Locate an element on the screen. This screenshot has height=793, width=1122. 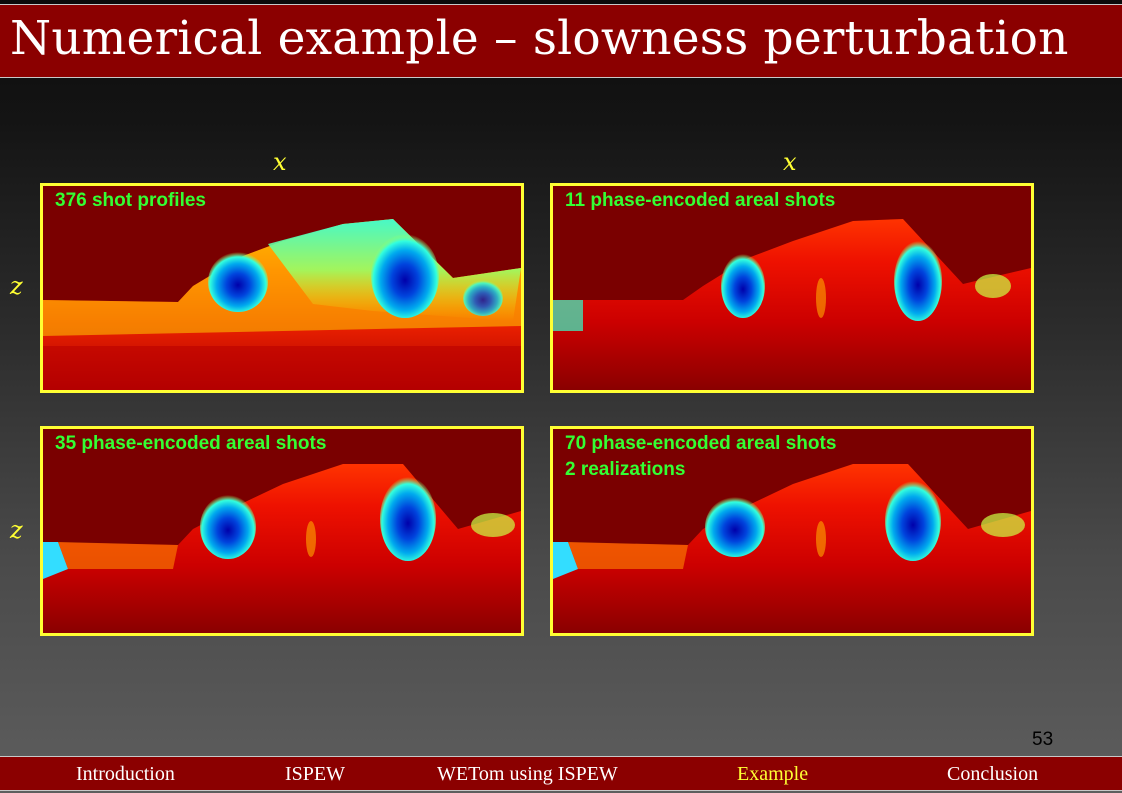
panel-label-line1: 70 phase-encoded areal shots is located at coordinates (701, 443).